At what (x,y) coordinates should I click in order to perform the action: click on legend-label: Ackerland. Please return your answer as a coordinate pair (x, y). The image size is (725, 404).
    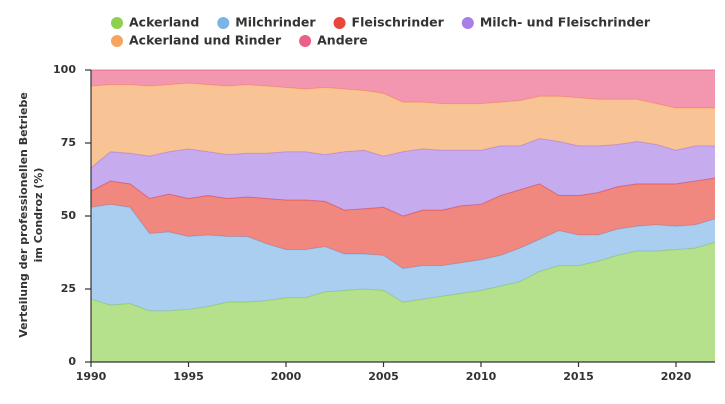
    Looking at the image, I should click on (164, 22).